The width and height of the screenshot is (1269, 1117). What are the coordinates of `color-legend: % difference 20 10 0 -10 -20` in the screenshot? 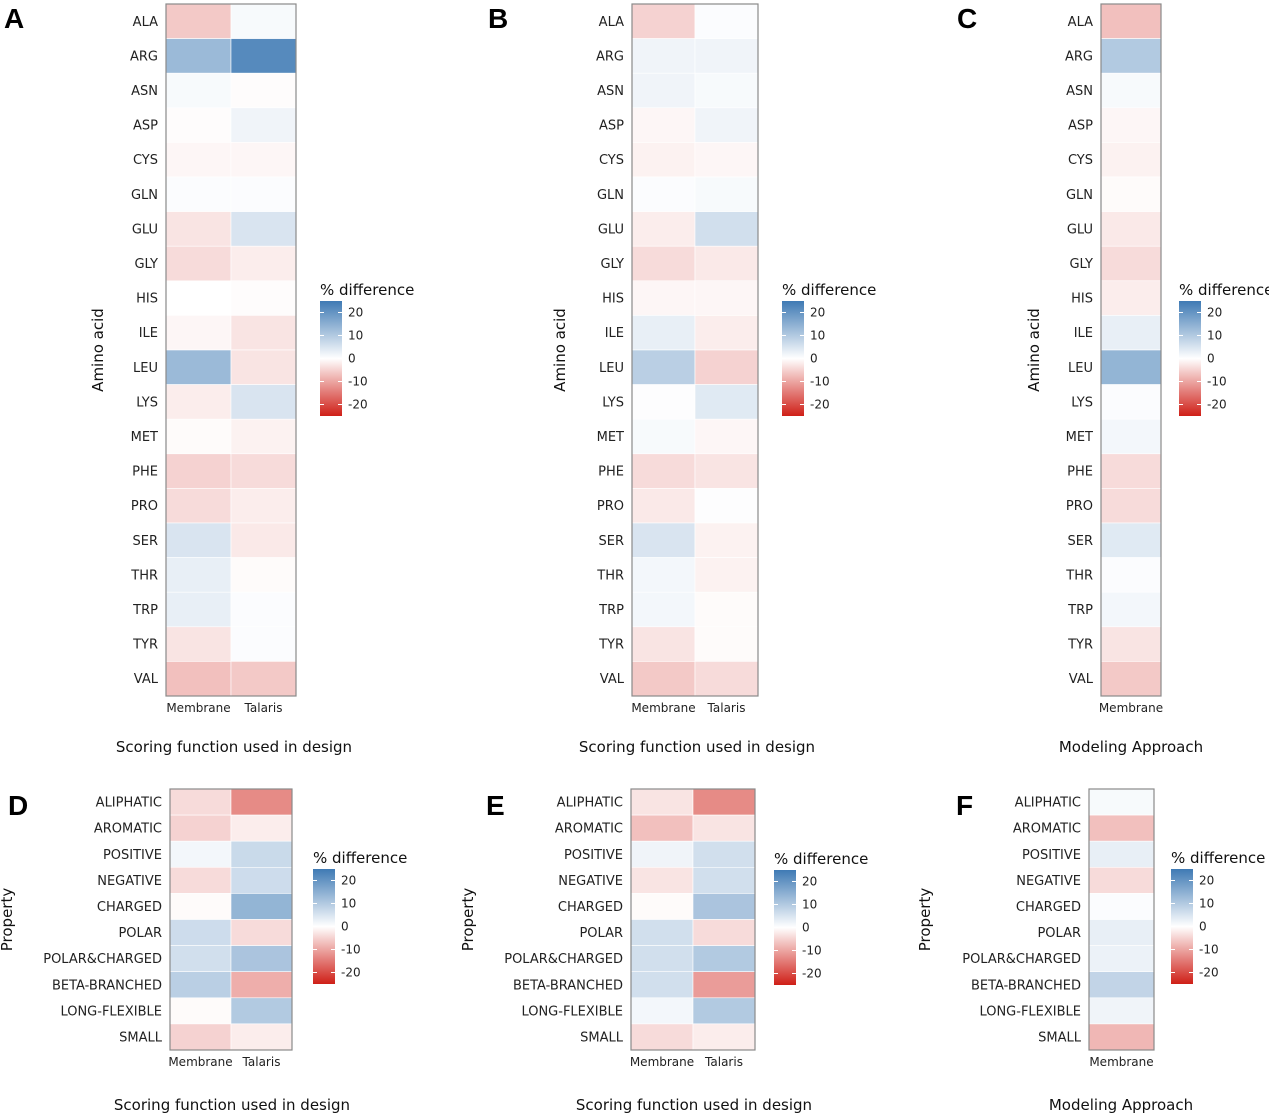 It's located at (360, 916).